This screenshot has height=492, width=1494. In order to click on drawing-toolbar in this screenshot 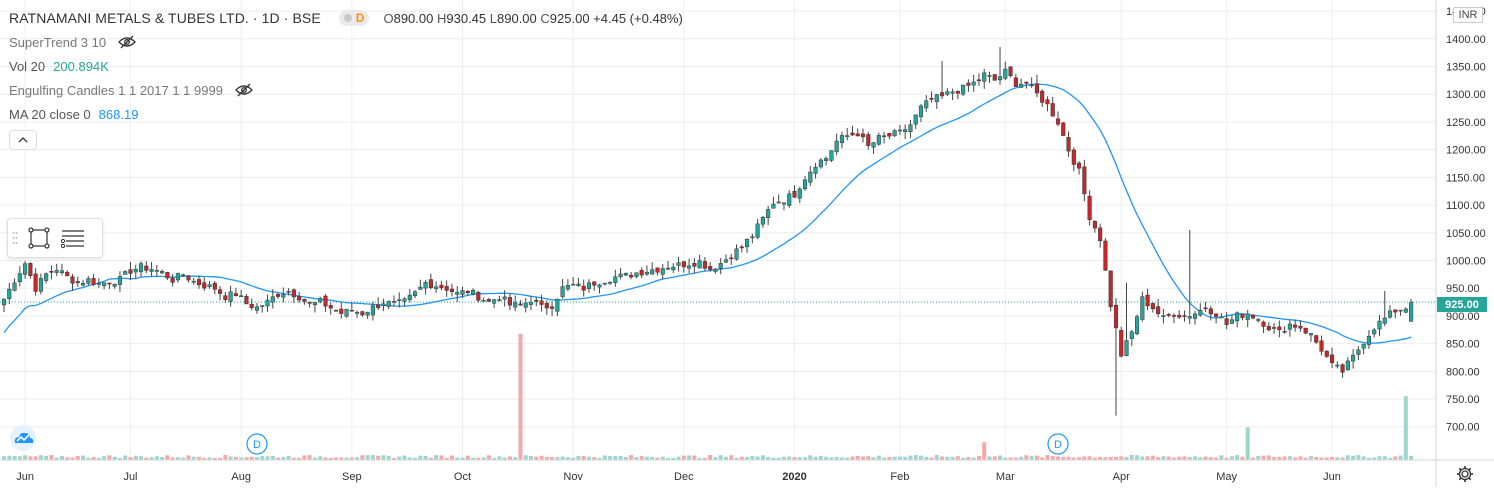, I will do `click(55, 238)`.